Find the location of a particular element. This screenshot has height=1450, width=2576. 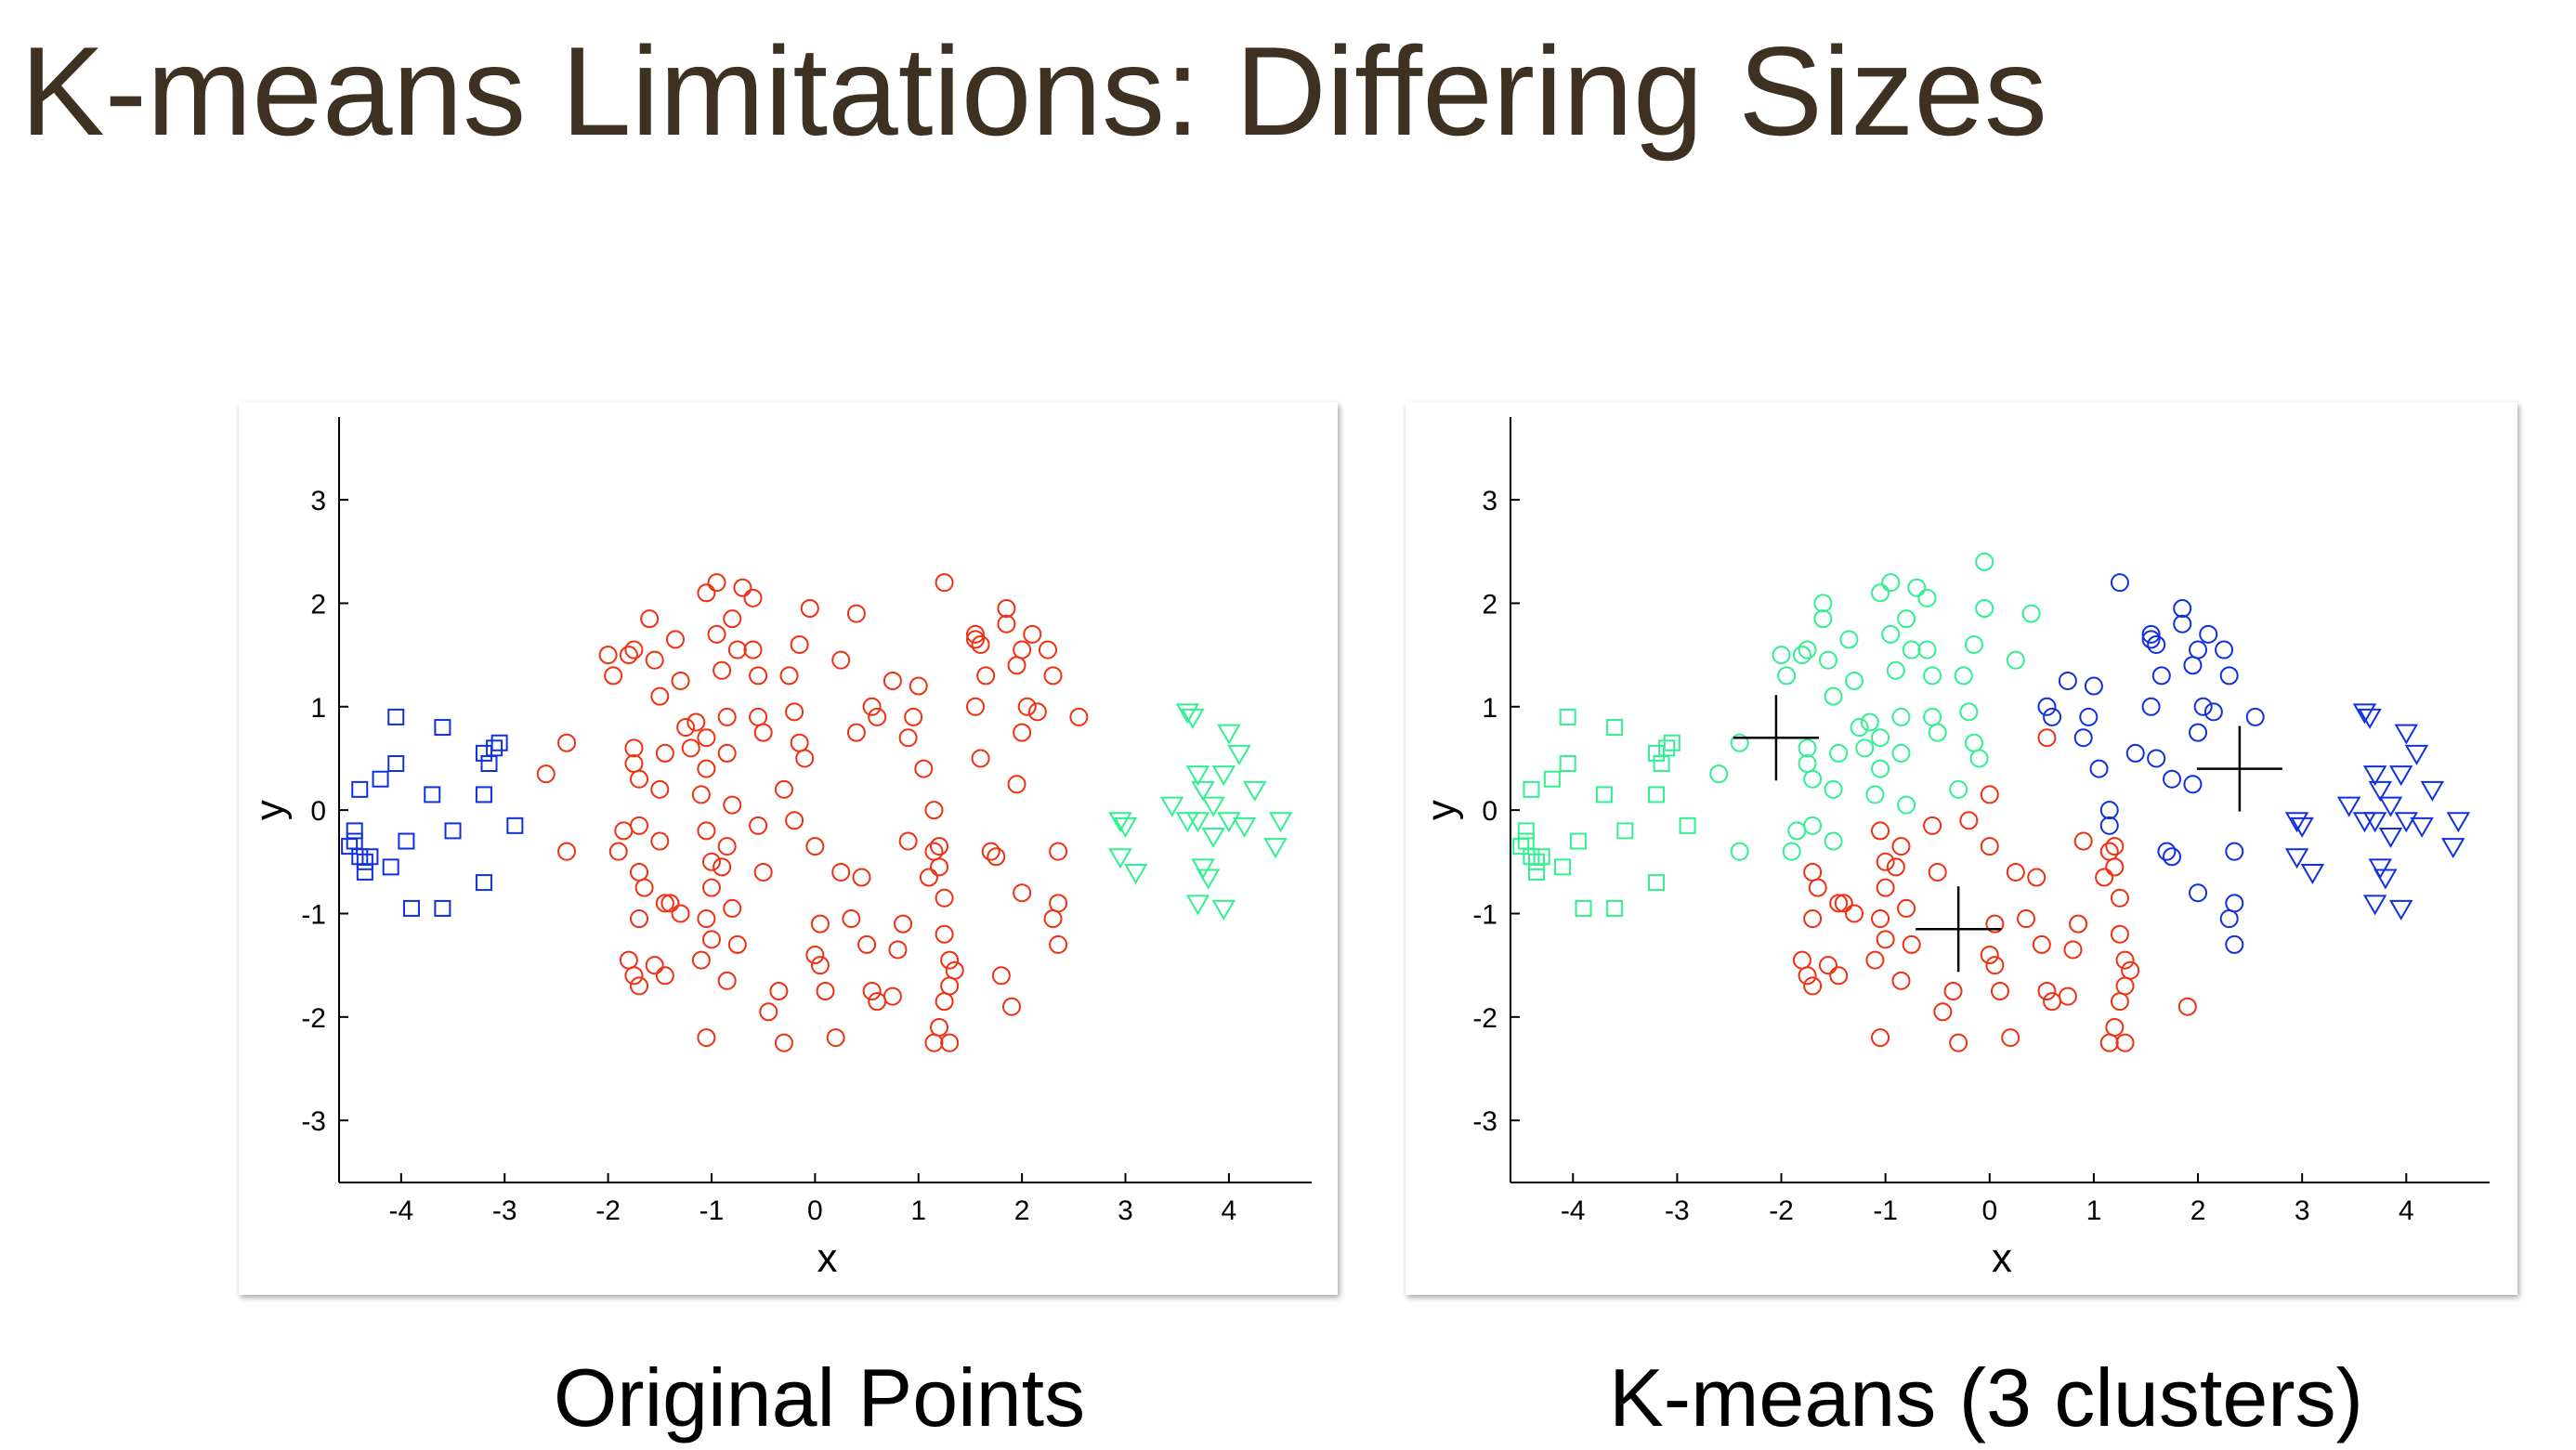

y-tick-label: 0 is located at coordinates (1489, 811).